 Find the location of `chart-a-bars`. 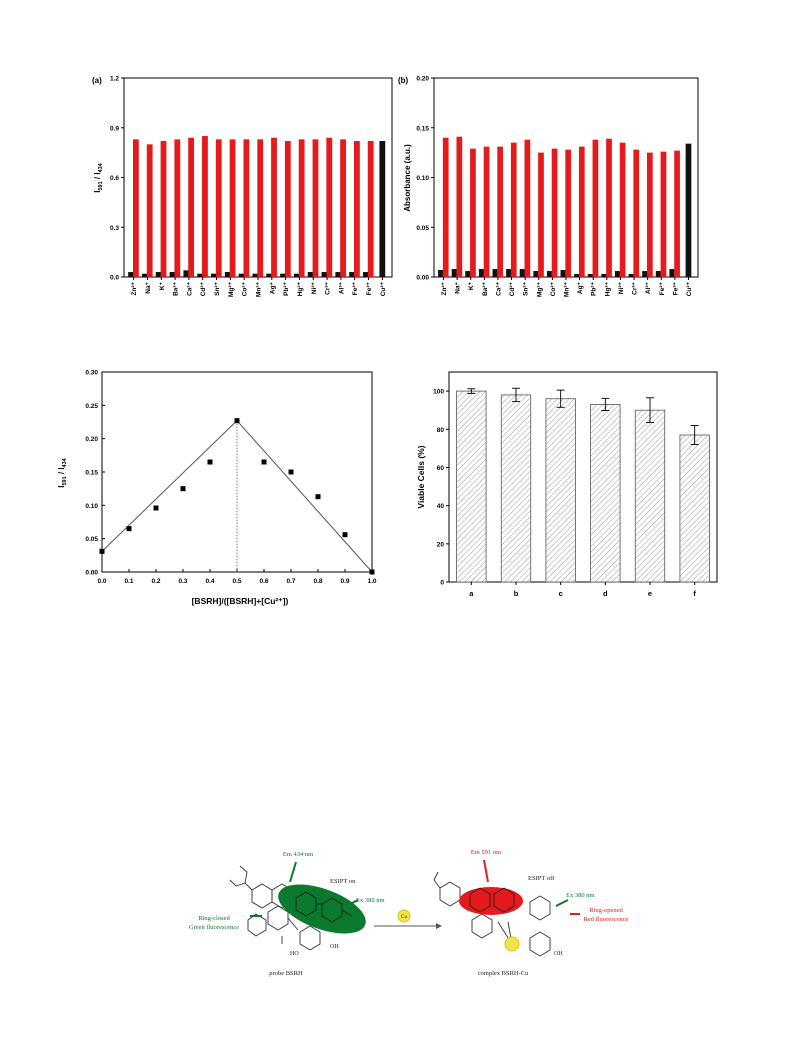

chart-a-bars is located at coordinates (257, 206).